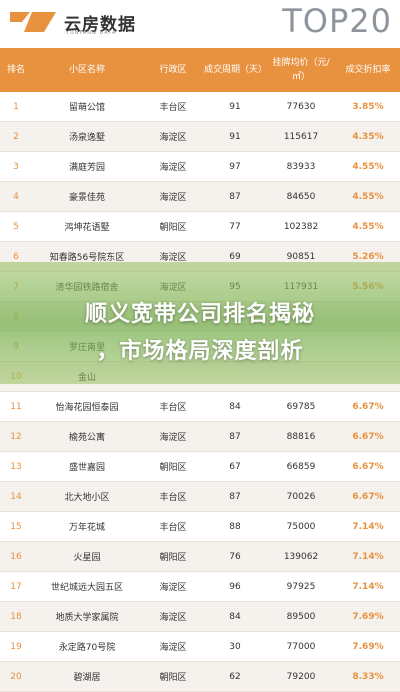  Describe the element at coordinates (301, 226) in the screenshot. I see `cell-price: 102382` at that location.